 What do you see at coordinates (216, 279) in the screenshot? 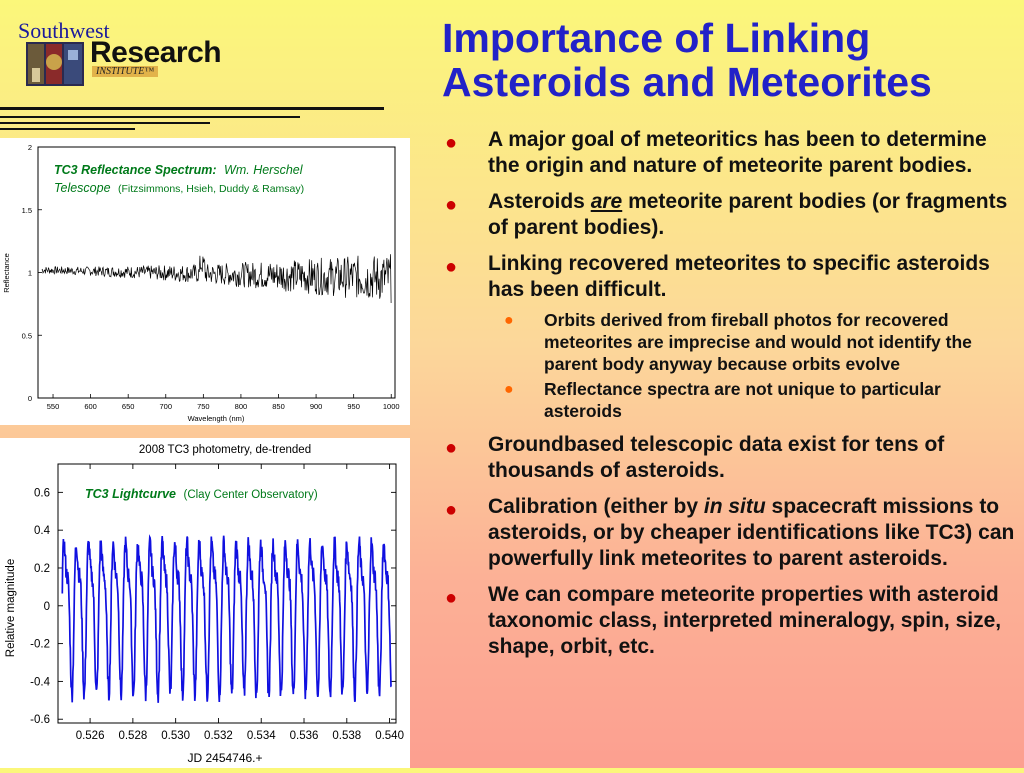
I see `reflectance-series-line` at bounding box center [216, 279].